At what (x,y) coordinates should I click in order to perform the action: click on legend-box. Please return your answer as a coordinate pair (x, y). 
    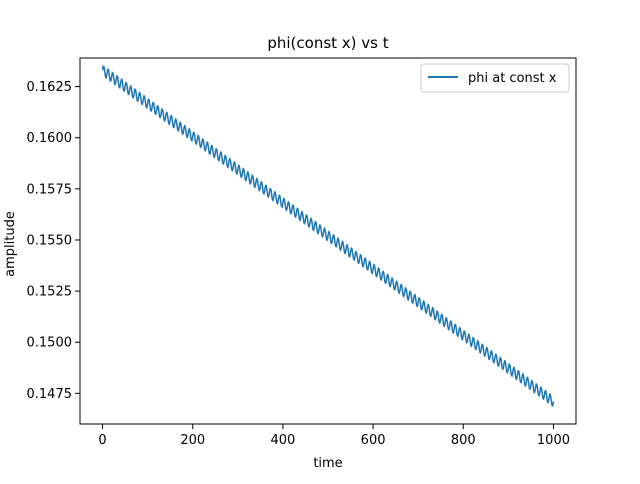
    Looking at the image, I should click on (495, 78).